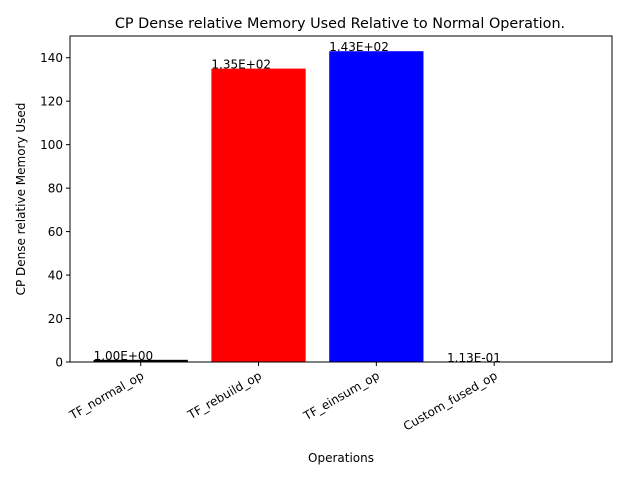  Describe the element at coordinates (376, 207) in the screenshot. I see `bar-TF_einsum_op` at that location.